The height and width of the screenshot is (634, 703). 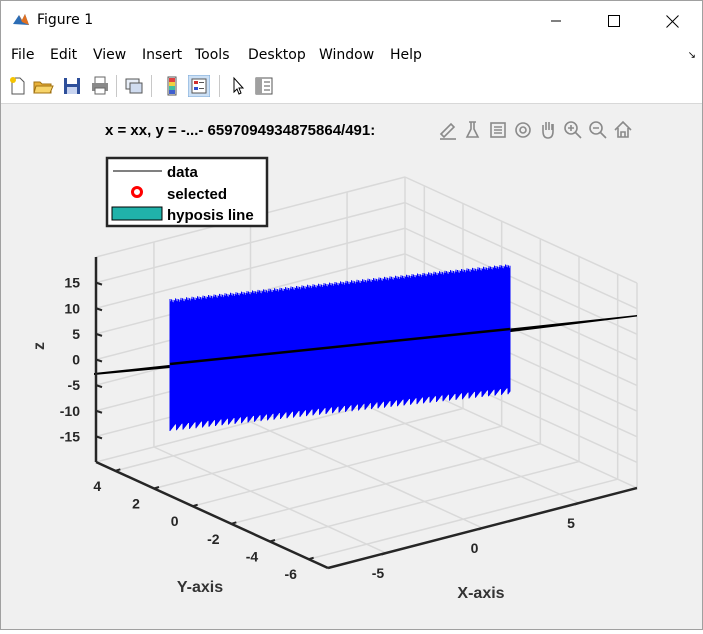 What do you see at coordinates (72, 283) in the screenshot?
I see `z-tick-label: 15` at bounding box center [72, 283].